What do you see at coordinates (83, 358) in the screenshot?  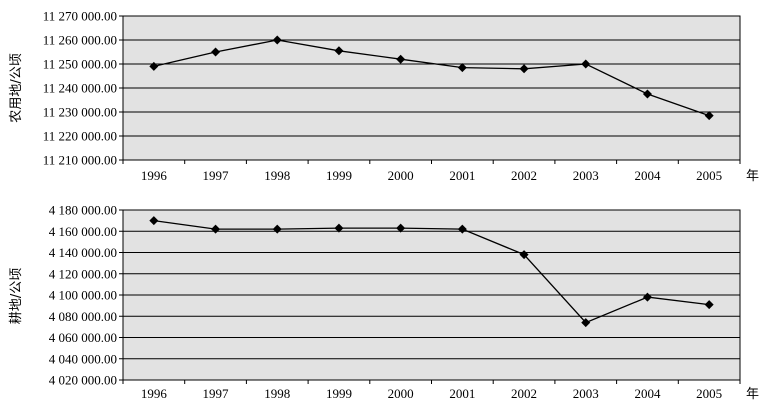 I see `y-tick-label: 4 040 000.00` at bounding box center [83, 358].